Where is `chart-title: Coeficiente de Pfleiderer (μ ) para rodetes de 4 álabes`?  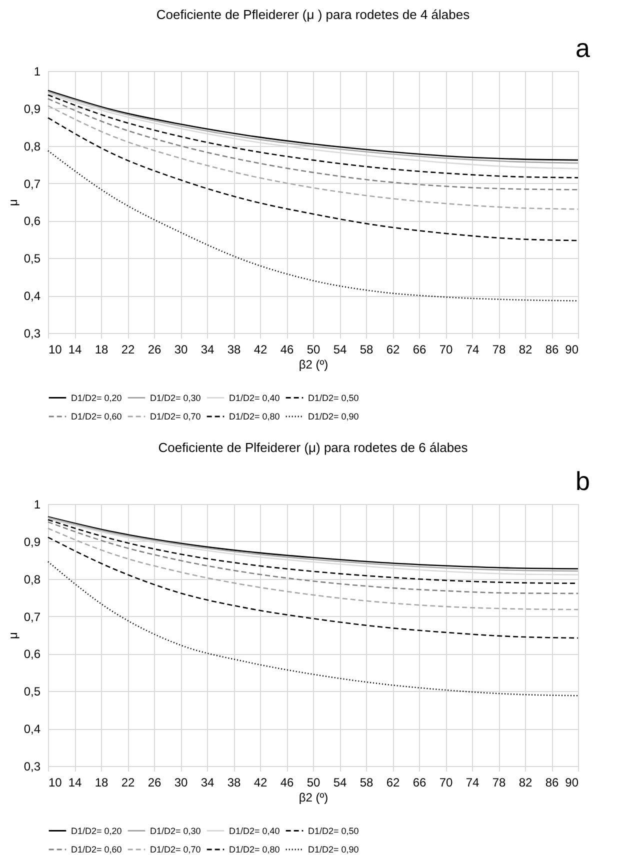
chart-title: Coeficiente de Pfleiderer (μ ) para rodetes de 4 álabes is located at coordinates (313, 14).